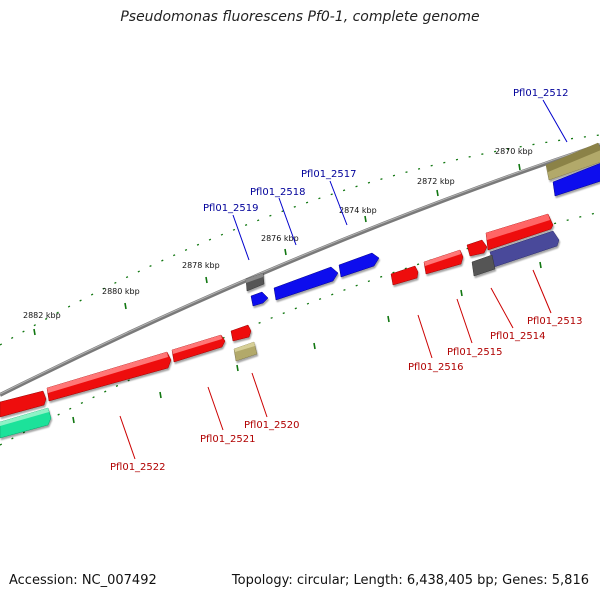 This screenshot has width=600, height=600. Describe the element at coordinates (436, 181) in the screenshot. I see `kbp-label-2872: 2872 kbp` at that location.